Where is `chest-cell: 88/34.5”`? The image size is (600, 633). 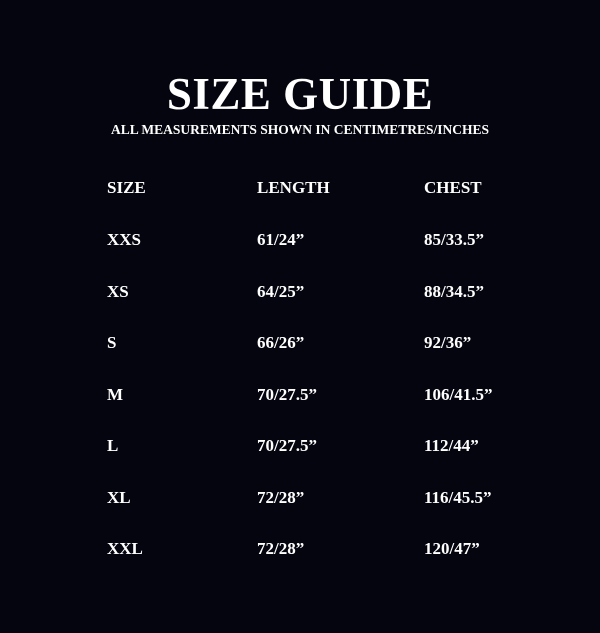
chest-cell: 88/34.5” is located at coordinates (454, 291).